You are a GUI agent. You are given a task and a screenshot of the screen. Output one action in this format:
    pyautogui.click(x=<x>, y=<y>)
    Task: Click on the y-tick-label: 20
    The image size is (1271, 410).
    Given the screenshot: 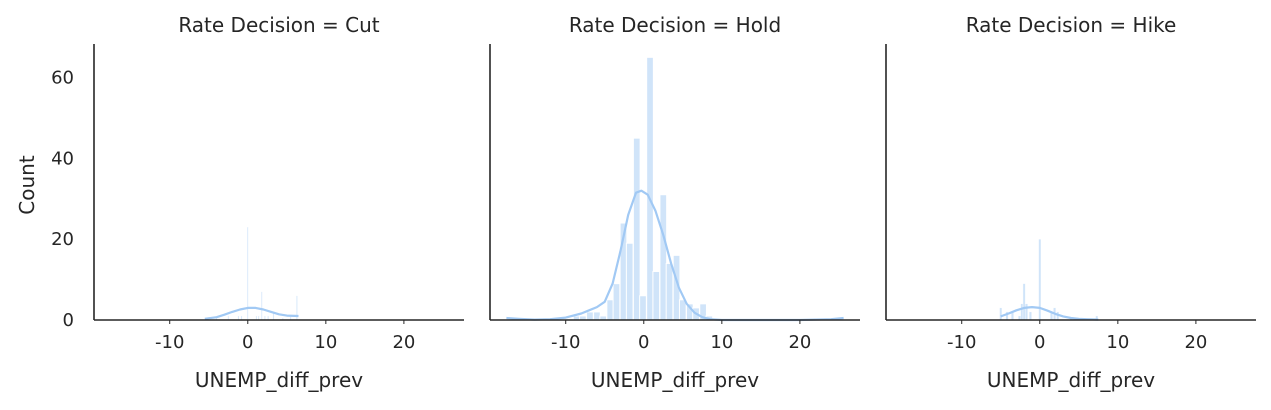 What is the action you would take?
    pyautogui.click(x=62, y=239)
    